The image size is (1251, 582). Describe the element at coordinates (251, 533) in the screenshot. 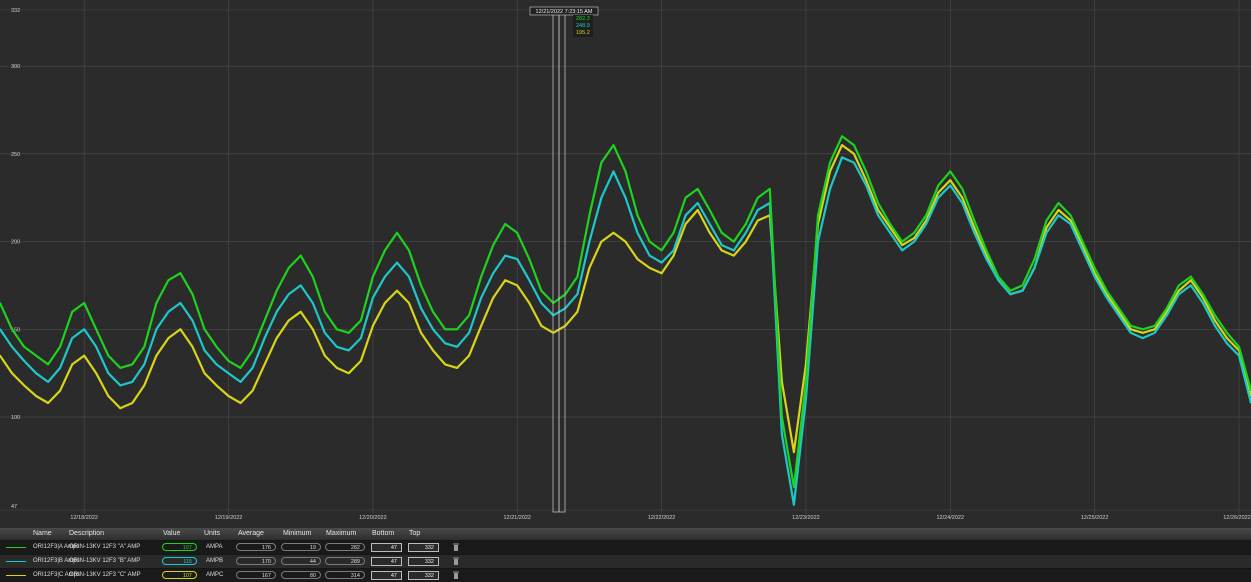

I see `header-average: Average` at that location.